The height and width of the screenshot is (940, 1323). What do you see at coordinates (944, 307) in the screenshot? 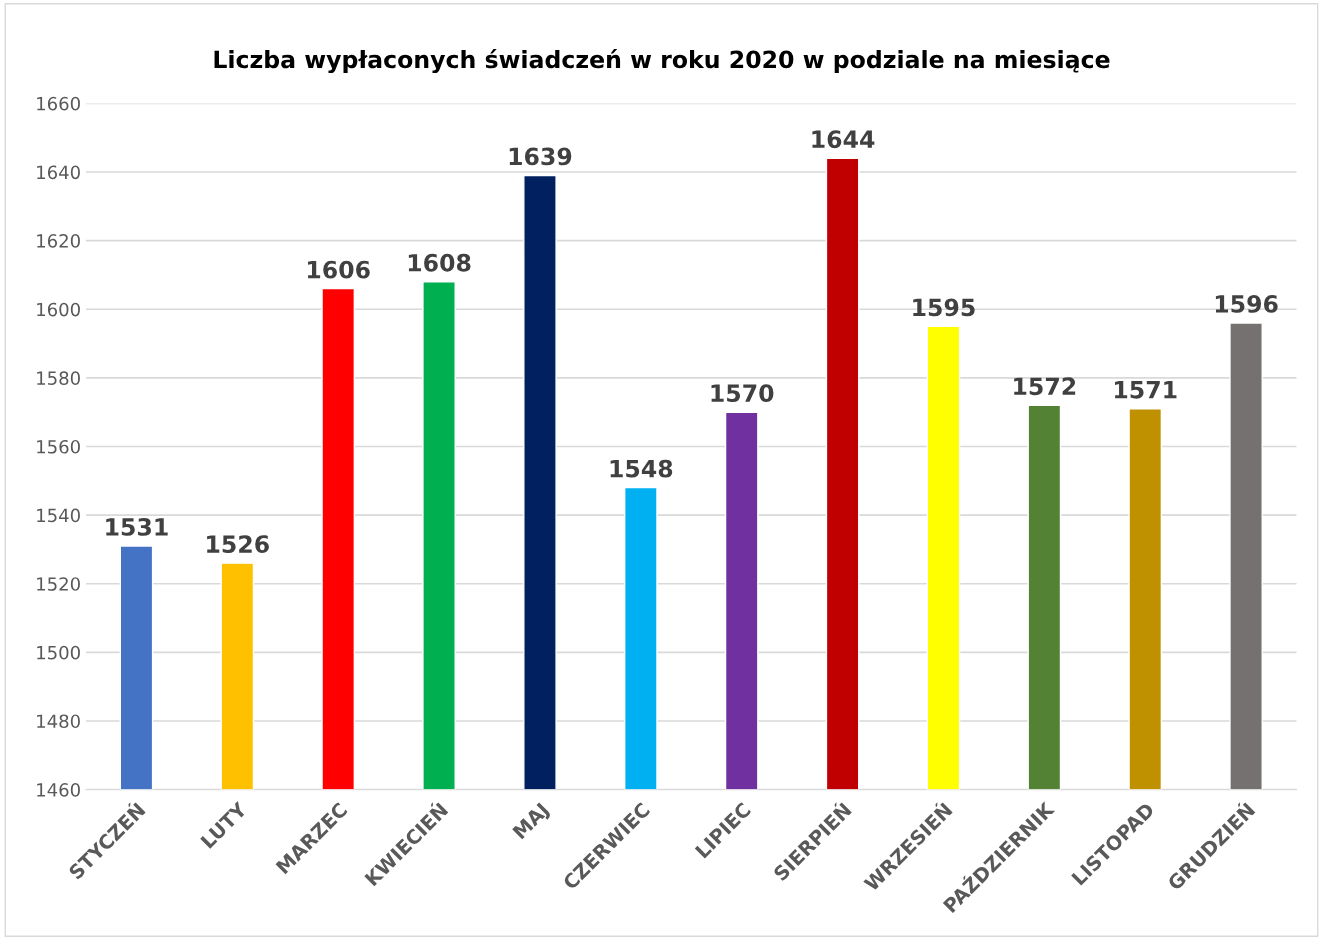
I see `data-label: 1595` at bounding box center [944, 307].